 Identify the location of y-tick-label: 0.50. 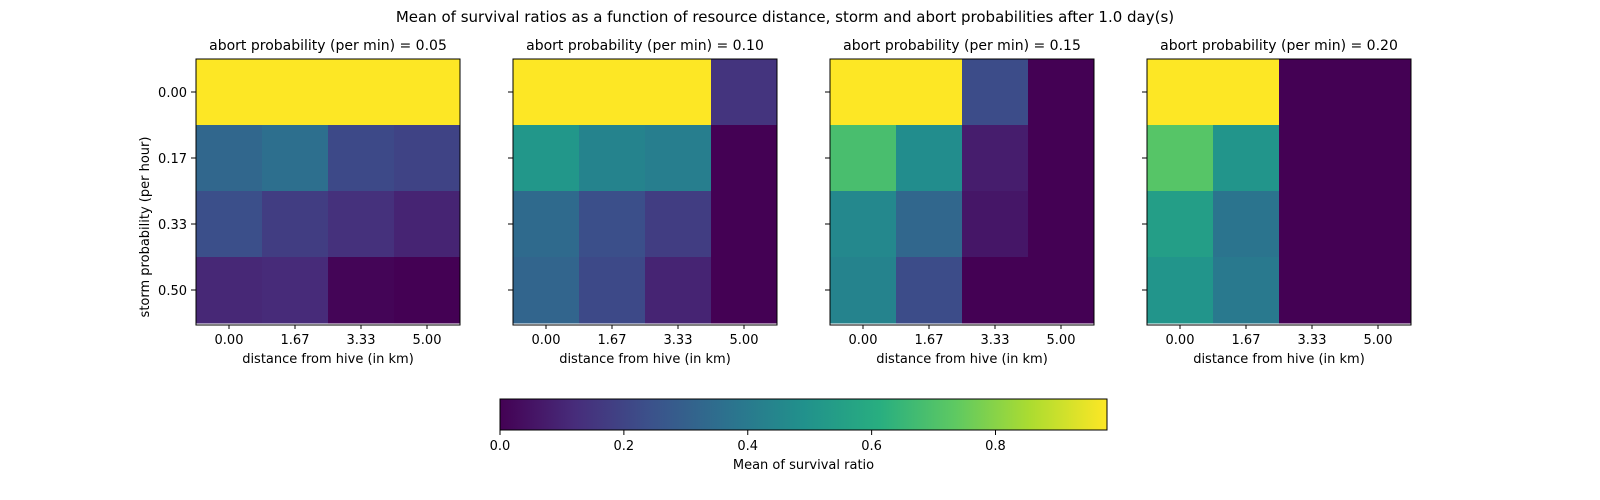
(172, 291).